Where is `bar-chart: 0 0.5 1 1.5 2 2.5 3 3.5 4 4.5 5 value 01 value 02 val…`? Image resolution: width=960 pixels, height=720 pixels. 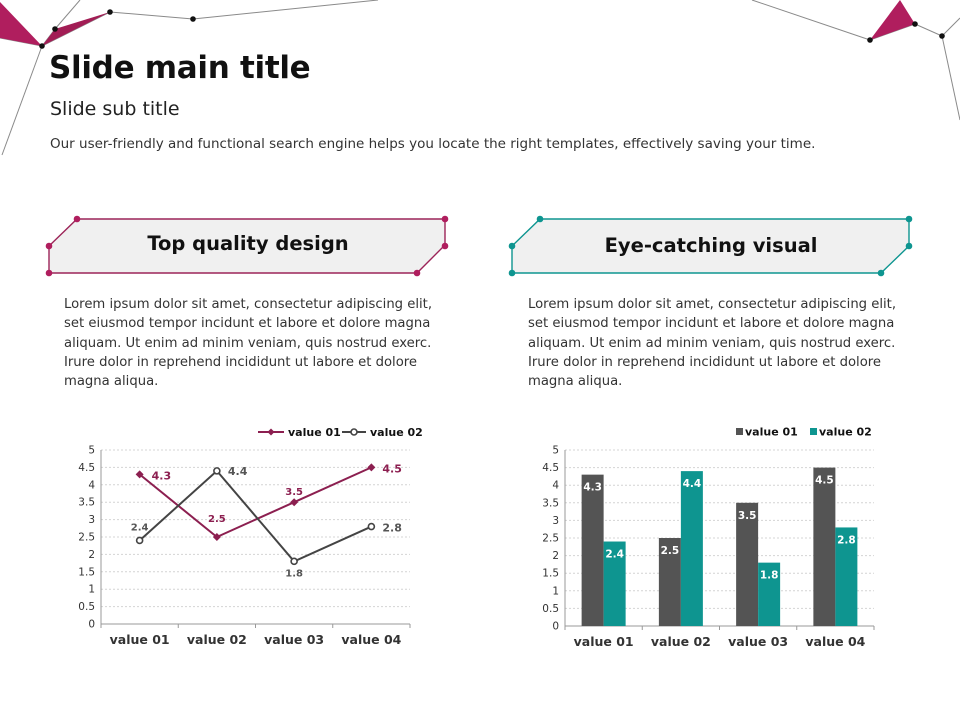
bar-chart: 0 0.5 1 1.5 2 2.5 3 3.5 4 4.5 5 value 01 value 02 val… is located at coordinates (708, 537).